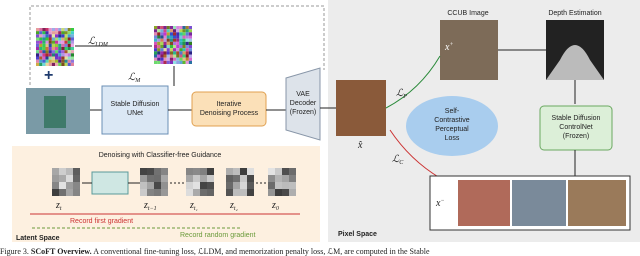 This screenshot has width=640, height=256. I want to click on denoise-label: Denoising Process, so click(229, 113).